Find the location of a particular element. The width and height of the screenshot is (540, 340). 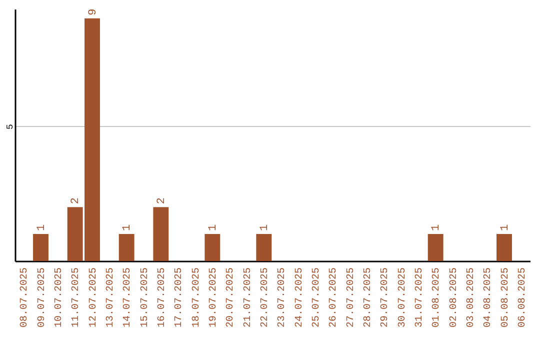

x-tick-label: 23.07.2025 is located at coordinates (282, 298).